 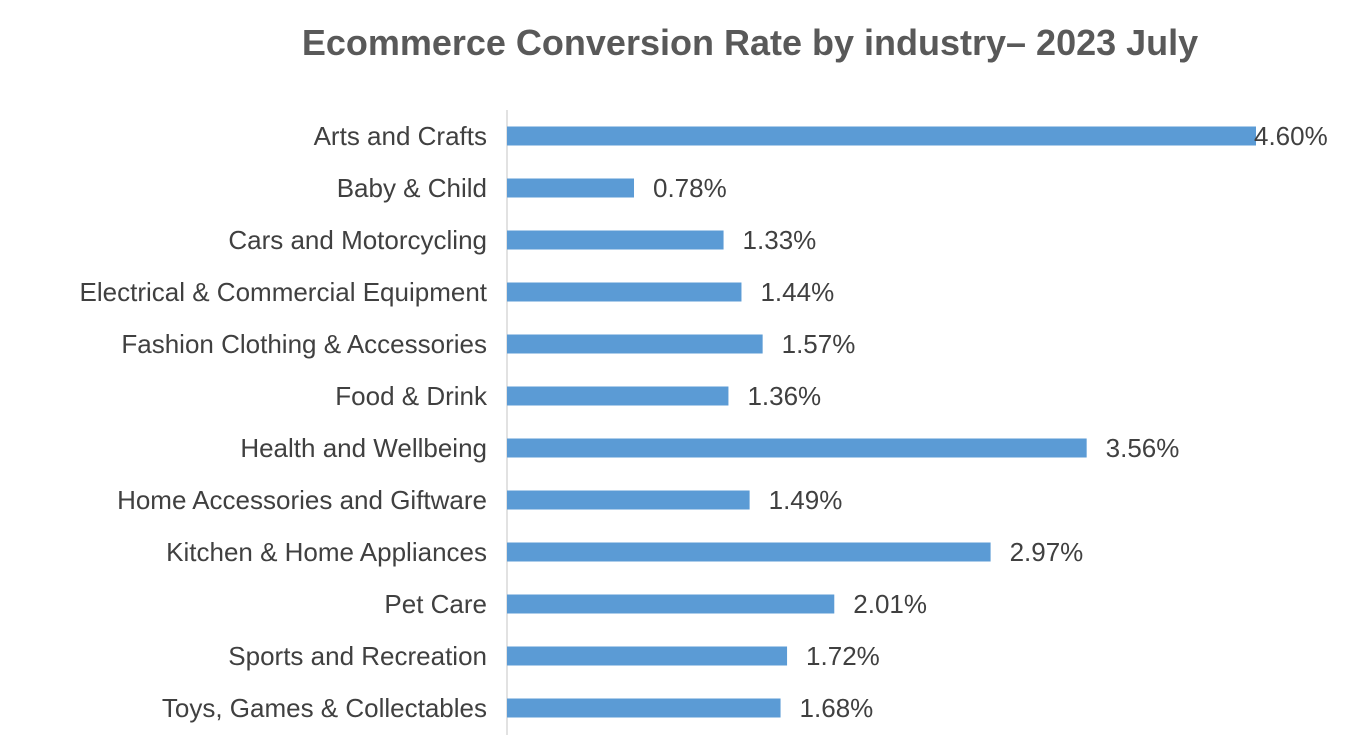 What do you see at coordinates (357, 240) in the screenshot?
I see `category-label: Cars and Motorcycling` at bounding box center [357, 240].